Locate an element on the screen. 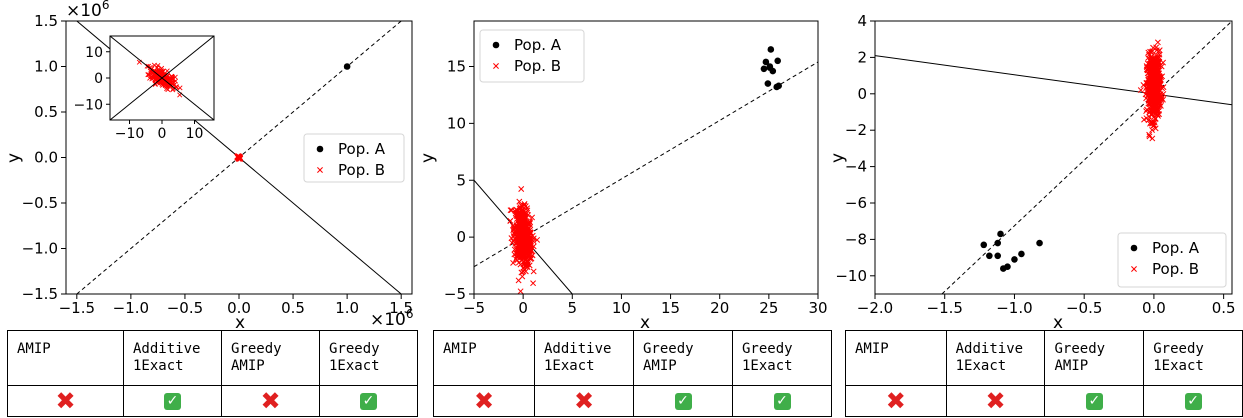 This screenshot has width=1243, height=418. x-tick-label: −1.5 is located at coordinates (77, 308).